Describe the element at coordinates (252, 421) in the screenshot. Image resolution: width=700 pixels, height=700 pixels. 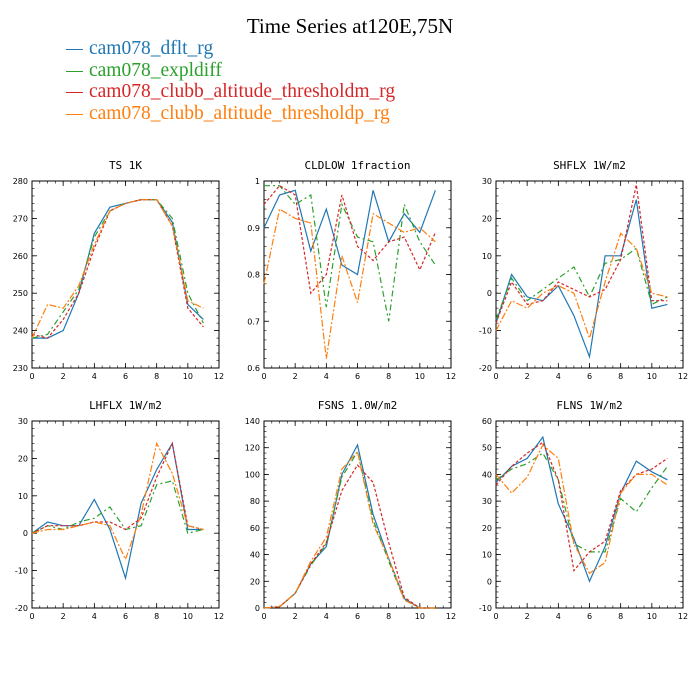
I see `y-tick-label: 140` at that location.